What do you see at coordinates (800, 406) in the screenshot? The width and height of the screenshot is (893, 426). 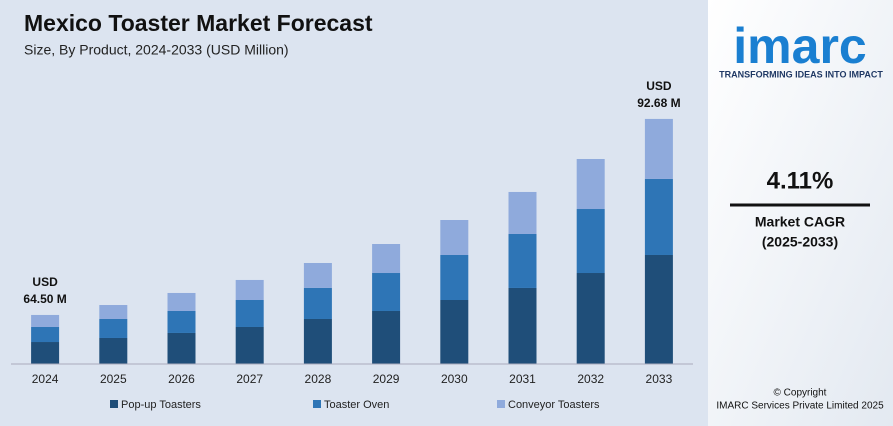 I see `company: IMARC Services Private Limited 2025` at bounding box center [800, 406].